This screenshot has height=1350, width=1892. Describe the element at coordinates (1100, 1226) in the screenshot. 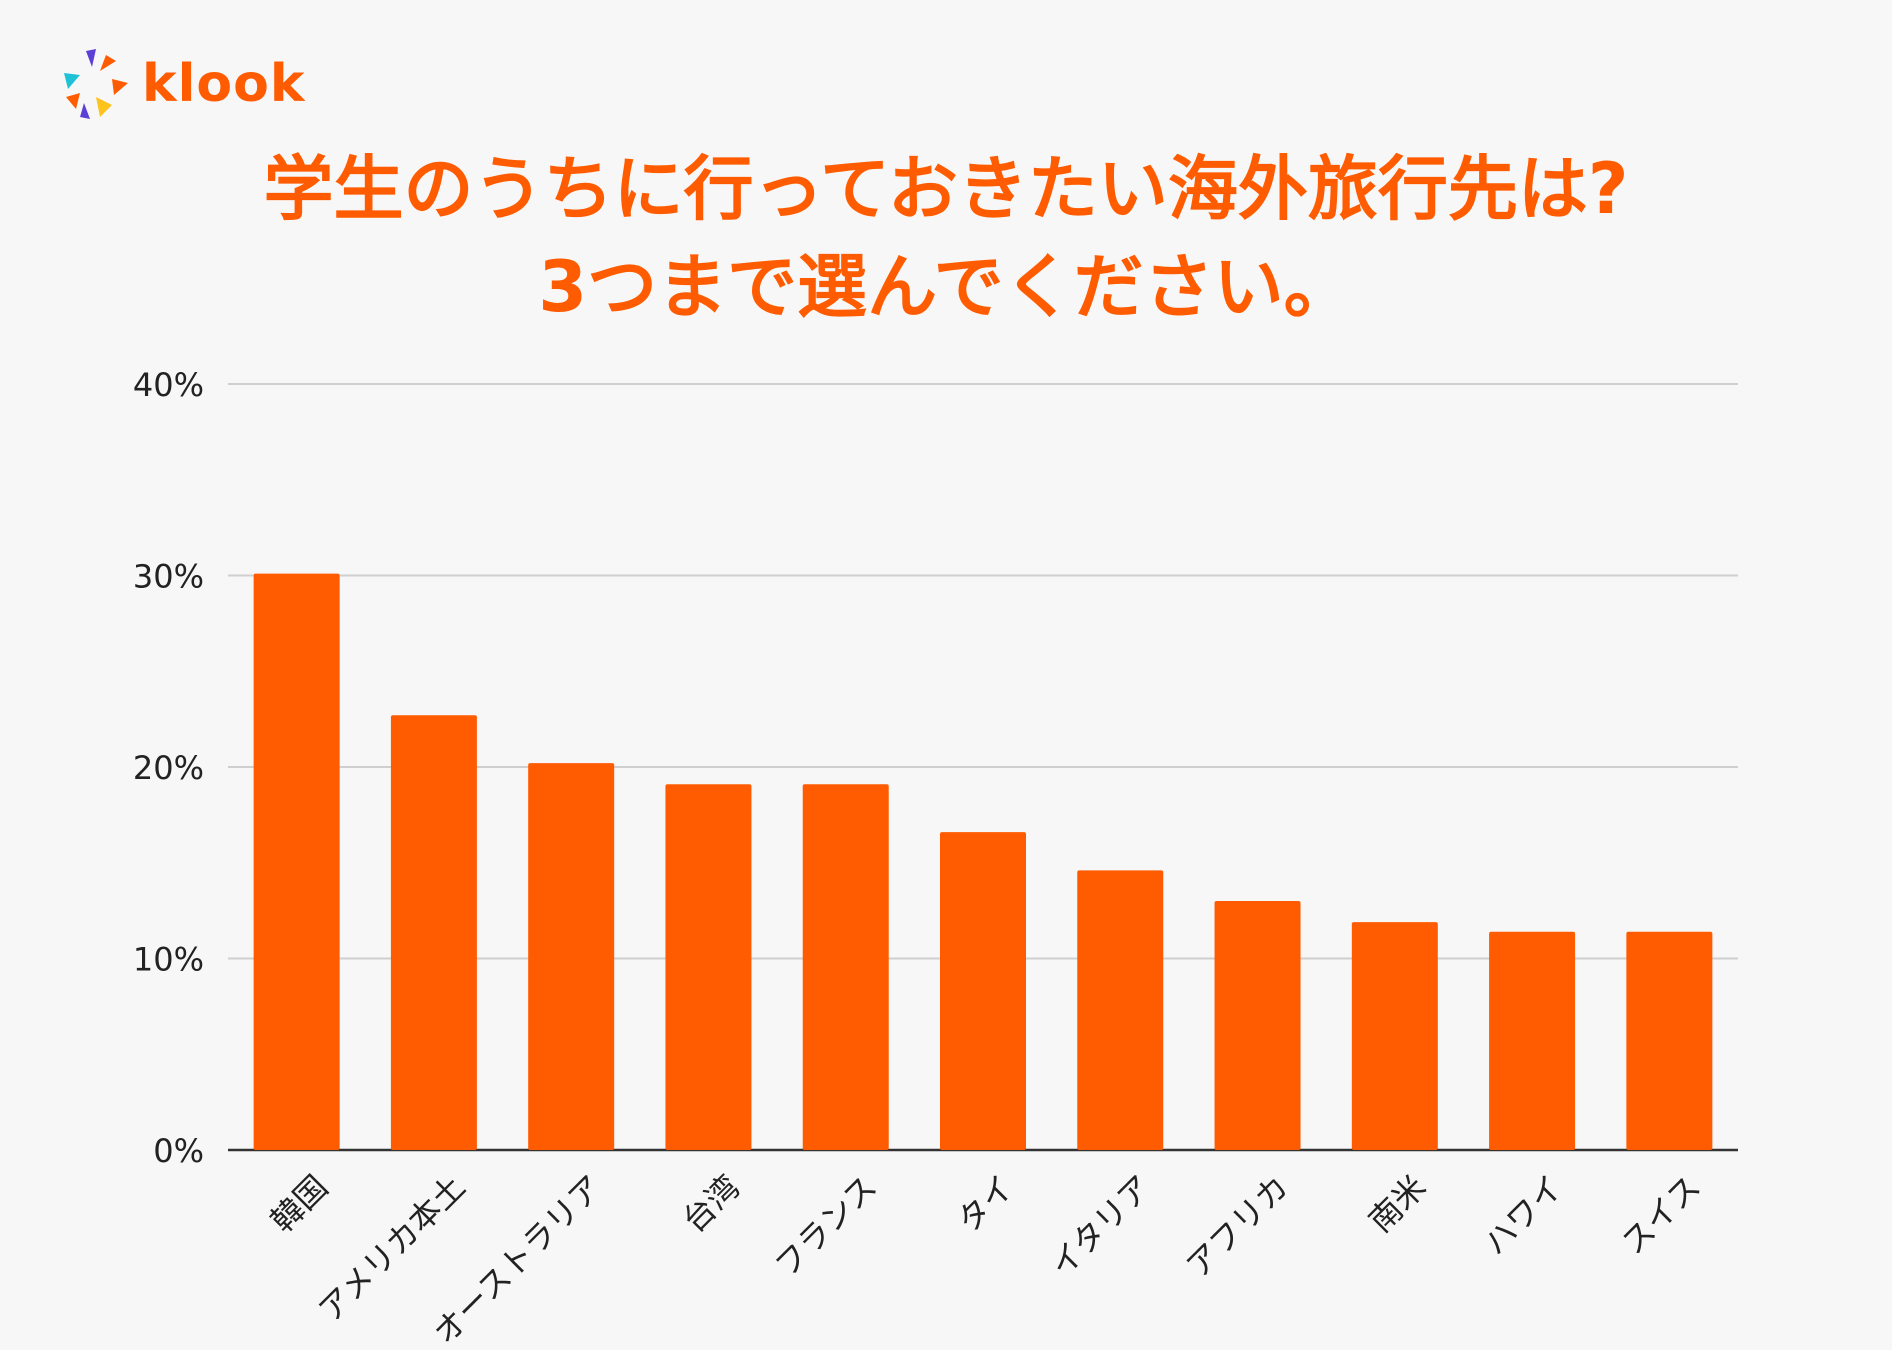

I see `x-tick-label: イタリア` at that location.